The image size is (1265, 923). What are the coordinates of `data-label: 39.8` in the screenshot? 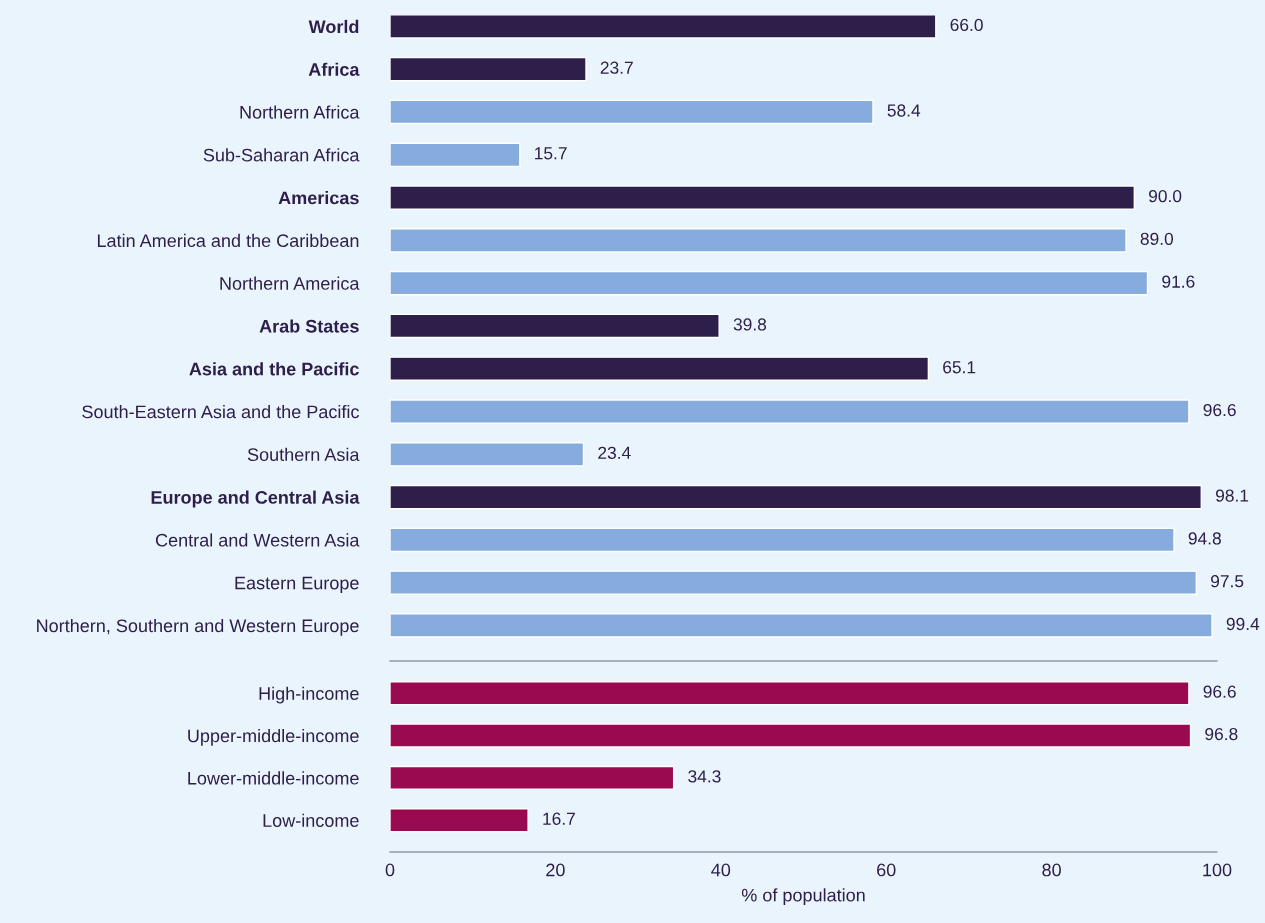 It's located at (750, 324).